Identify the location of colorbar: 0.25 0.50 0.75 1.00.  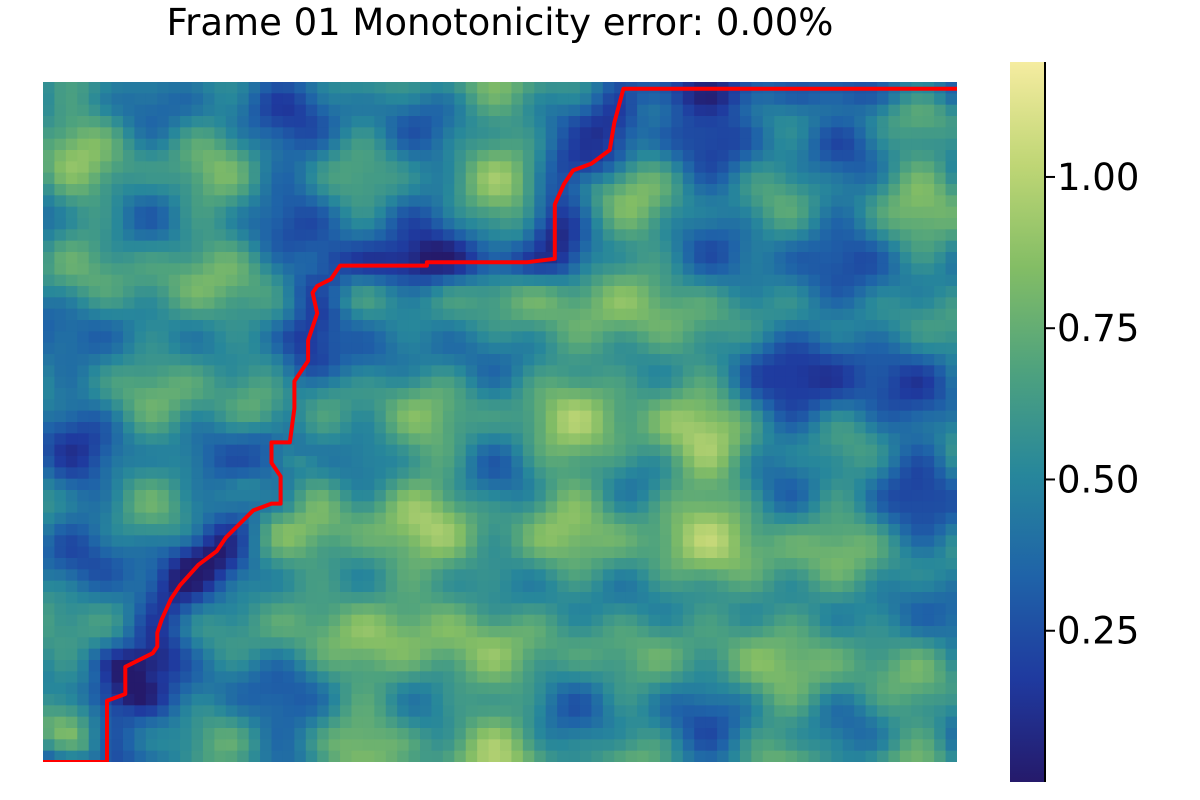
(1074, 422).